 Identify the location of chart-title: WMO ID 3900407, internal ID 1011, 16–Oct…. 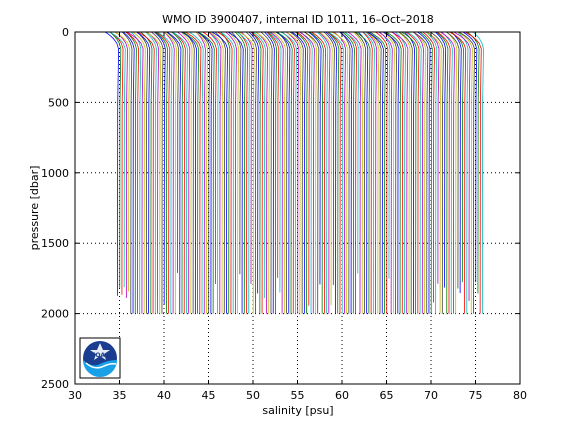
(298, 19).